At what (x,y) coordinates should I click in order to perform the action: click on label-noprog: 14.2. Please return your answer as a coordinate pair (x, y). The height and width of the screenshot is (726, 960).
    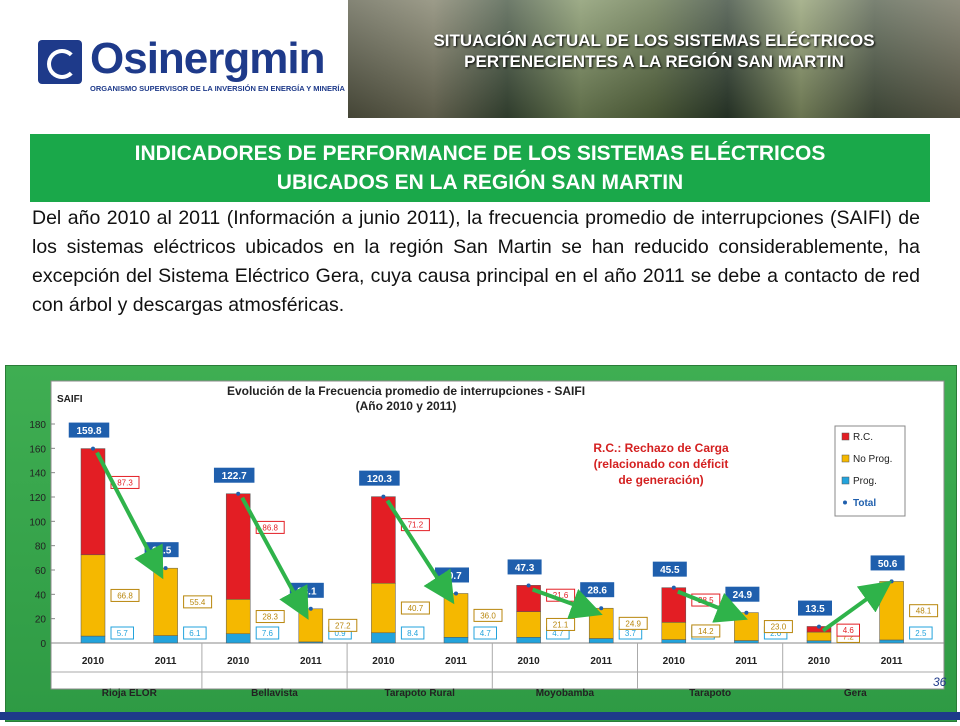
    Looking at the image, I should click on (706, 631).